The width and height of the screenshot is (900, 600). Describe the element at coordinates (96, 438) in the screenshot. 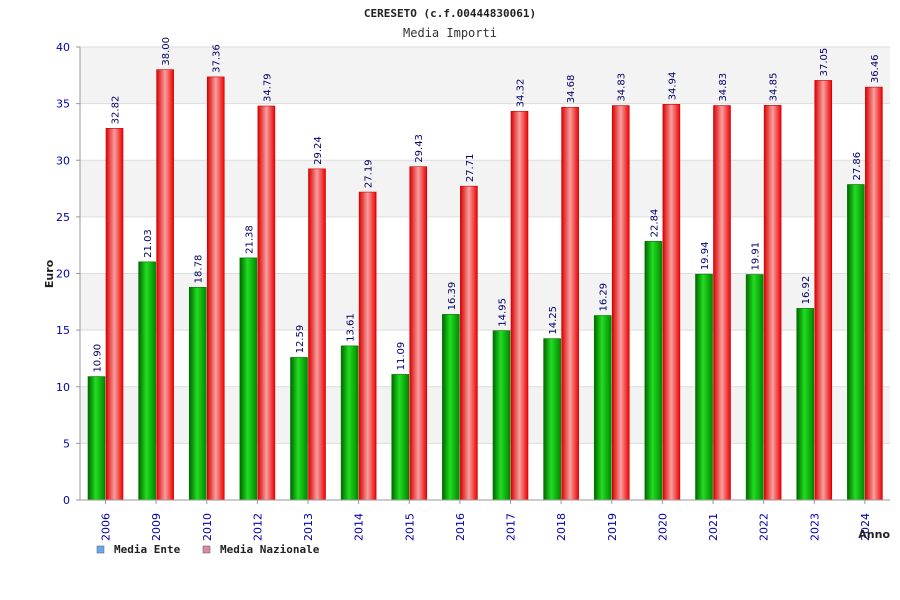

I see `bar-media-ente-2006` at that location.